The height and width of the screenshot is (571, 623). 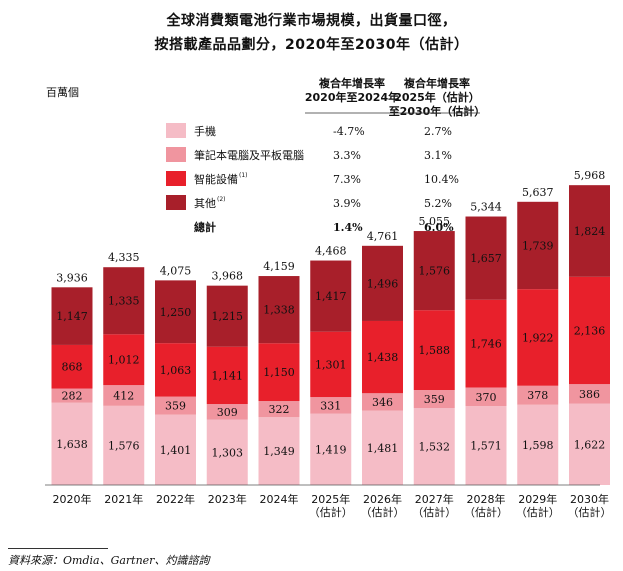 I want to click on total-cagr-2025-2030: 6.0%, so click(x=439, y=227).